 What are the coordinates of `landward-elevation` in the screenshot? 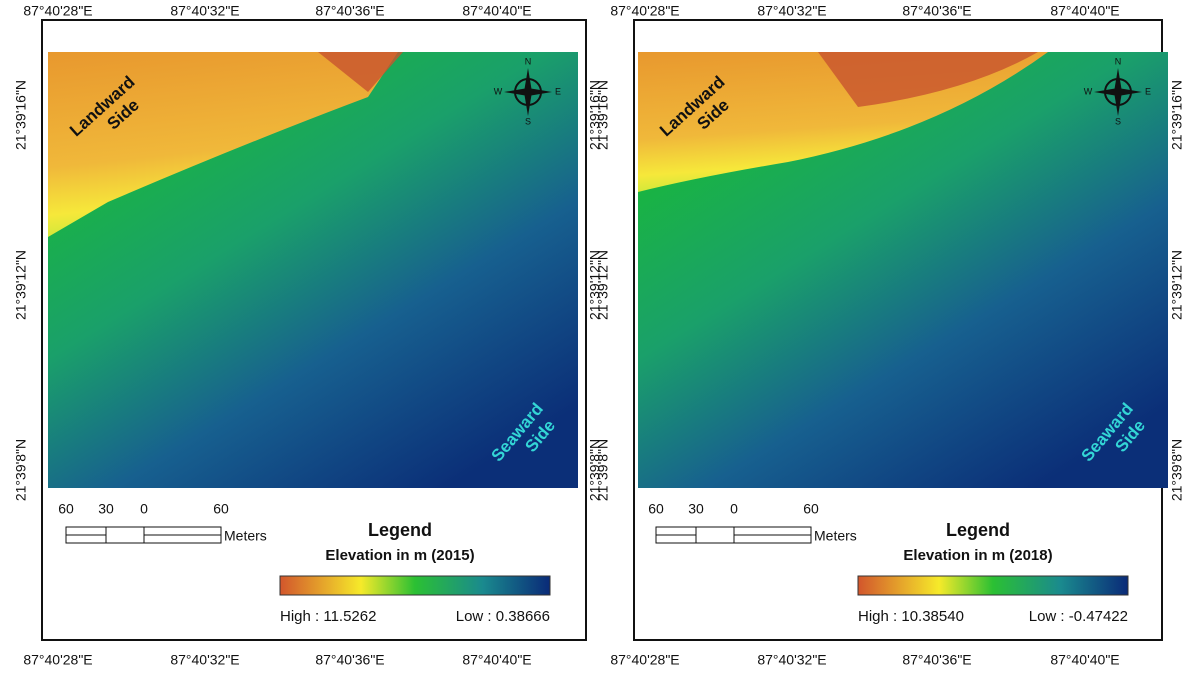 It's located at (223, 144).